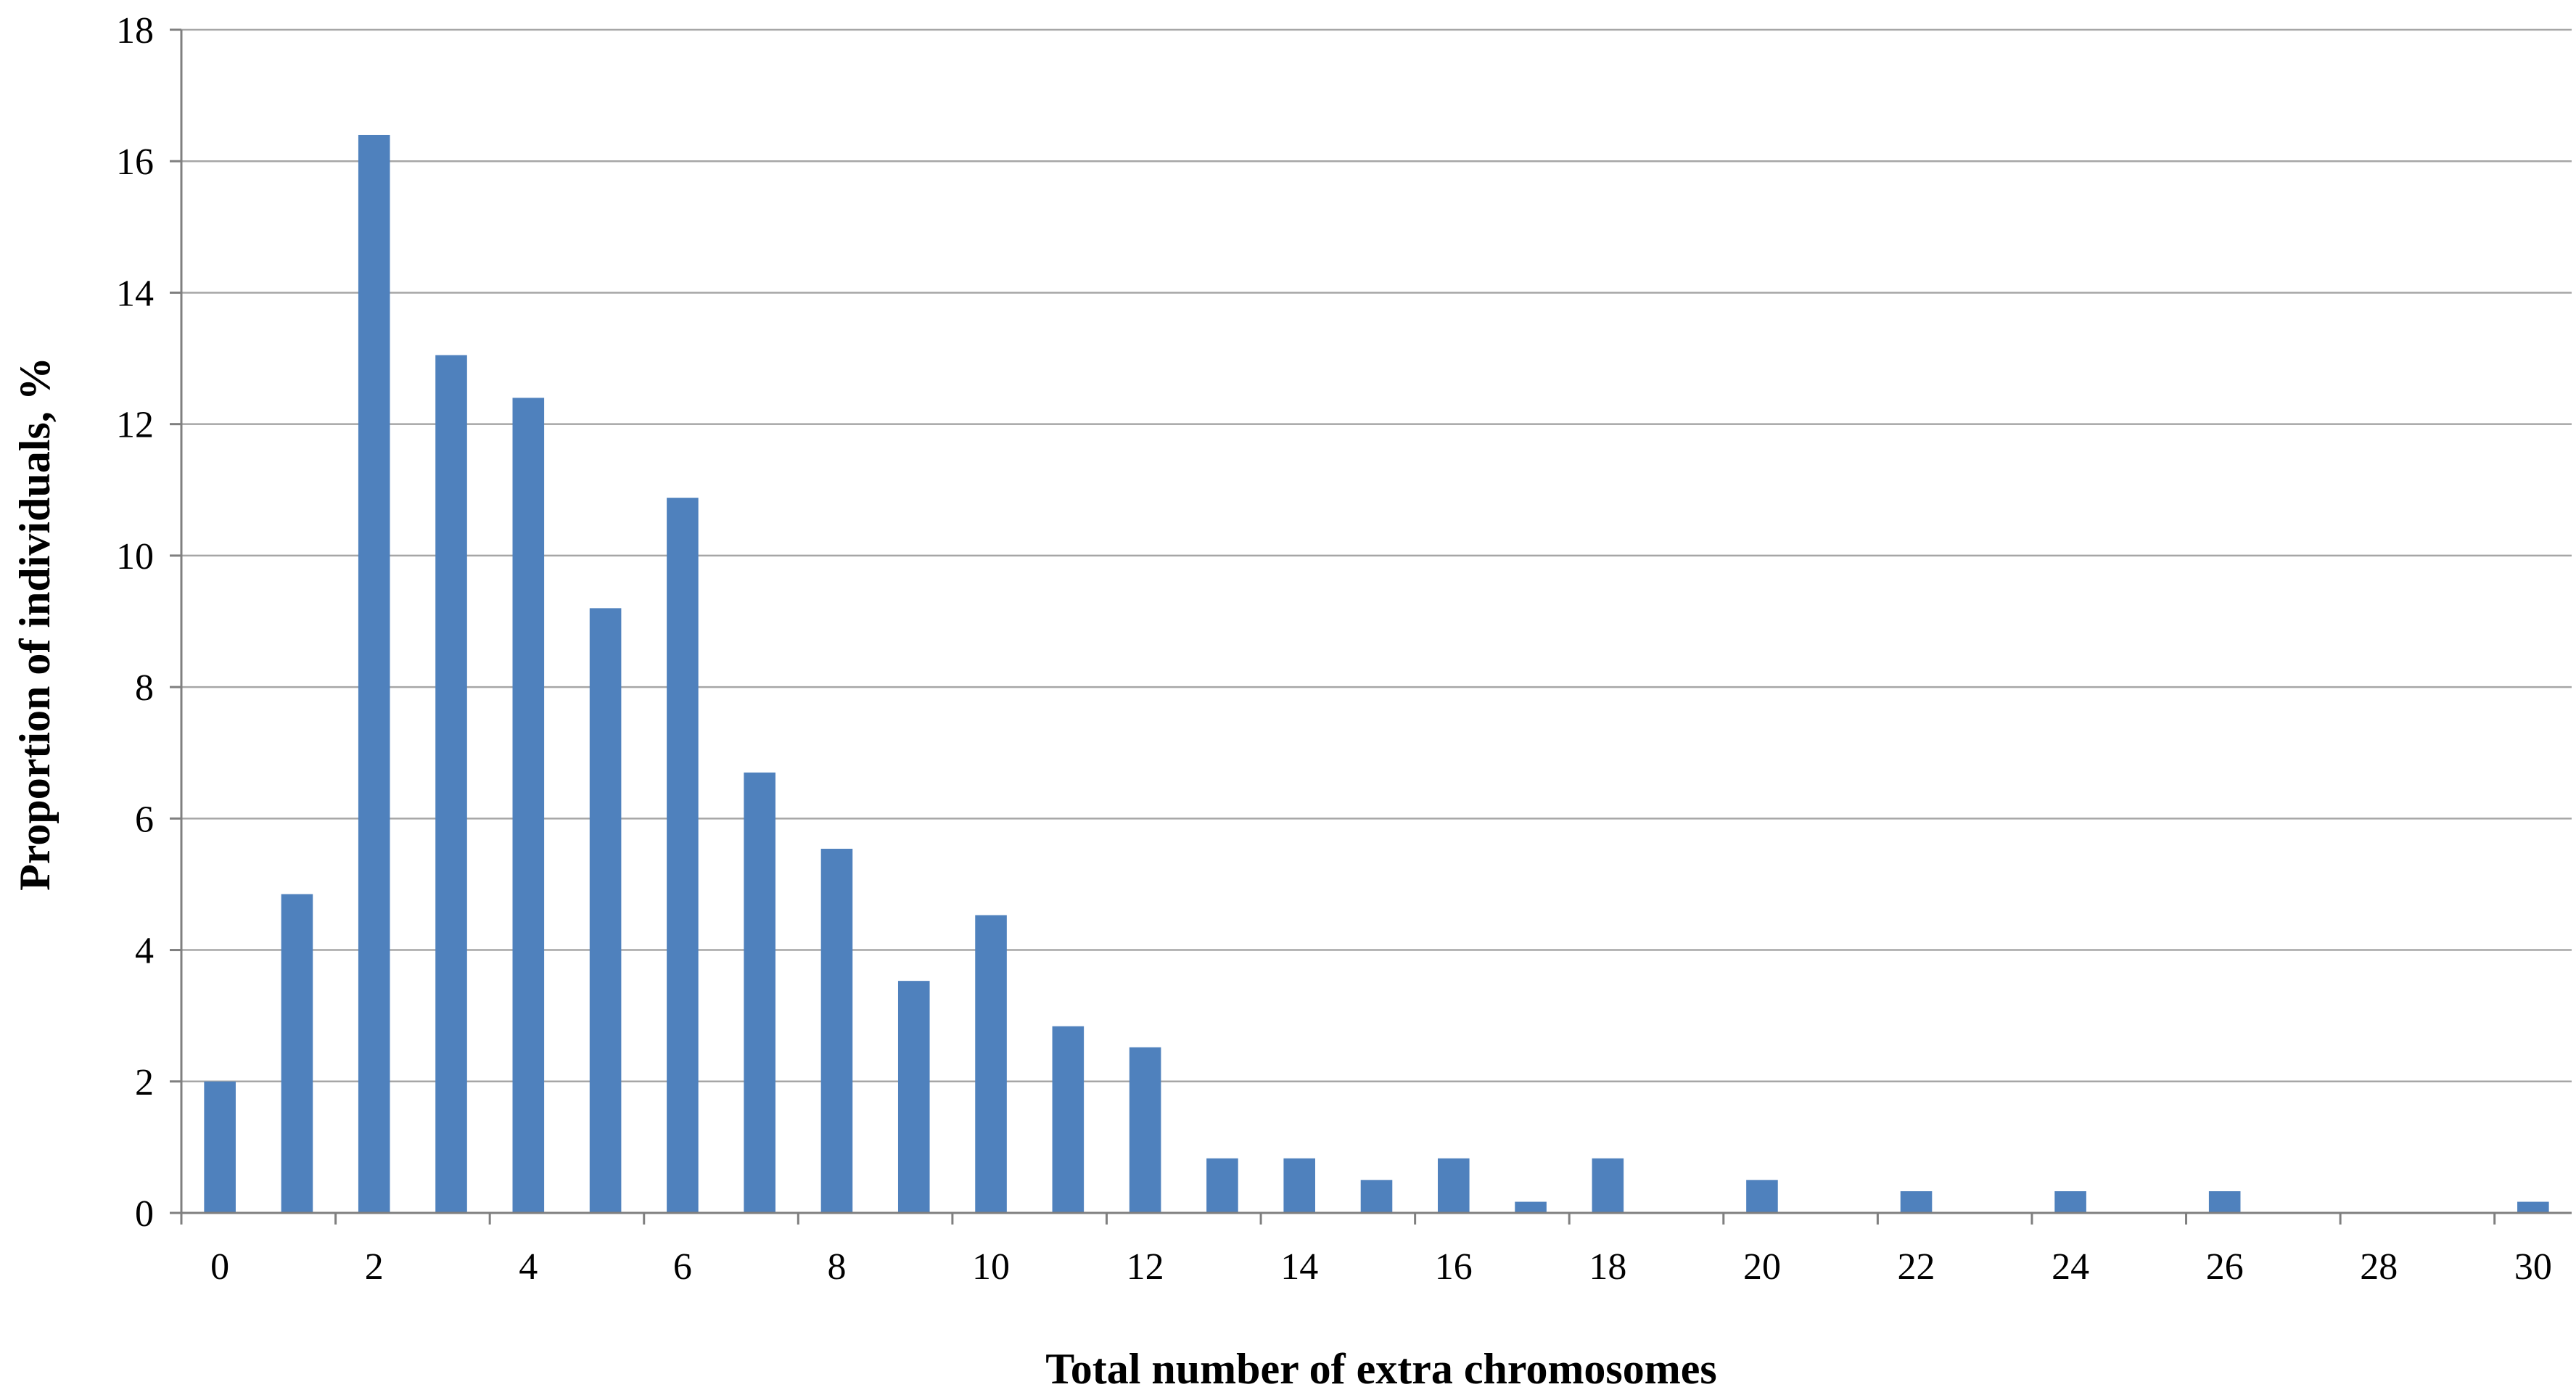 The image size is (2576, 1395). What do you see at coordinates (837, 1267) in the screenshot?
I see `x-tick-label: 8` at bounding box center [837, 1267].